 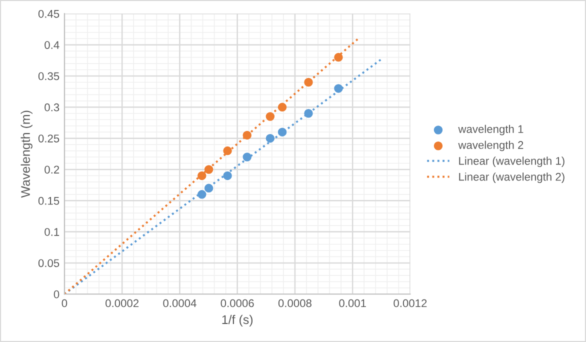 What do you see at coordinates (179, 303) in the screenshot?
I see `x-tick-label: 0.0004` at bounding box center [179, 303].